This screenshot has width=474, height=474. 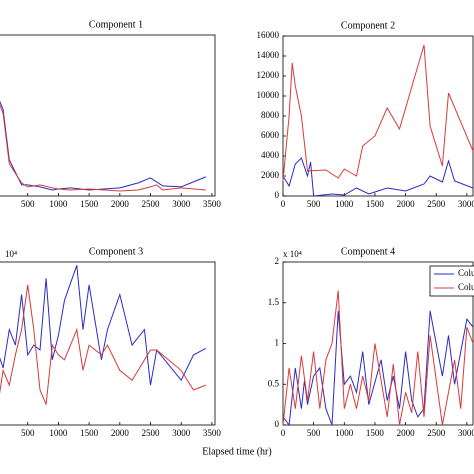 I want to click on y-tick-label: 0.5, so click(x=274, y=383).